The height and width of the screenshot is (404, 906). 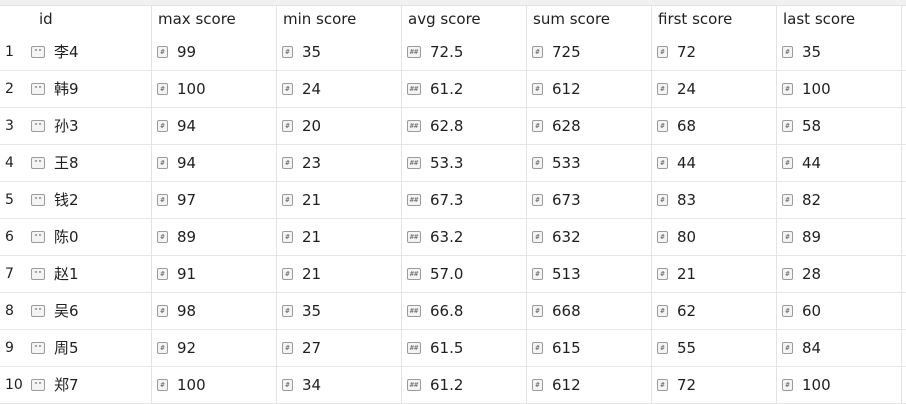 I want to click on table-row: 8 "" 吴6 #98 #35 ## 66.8 #668 #62 #60, so click(x=453, y=311).